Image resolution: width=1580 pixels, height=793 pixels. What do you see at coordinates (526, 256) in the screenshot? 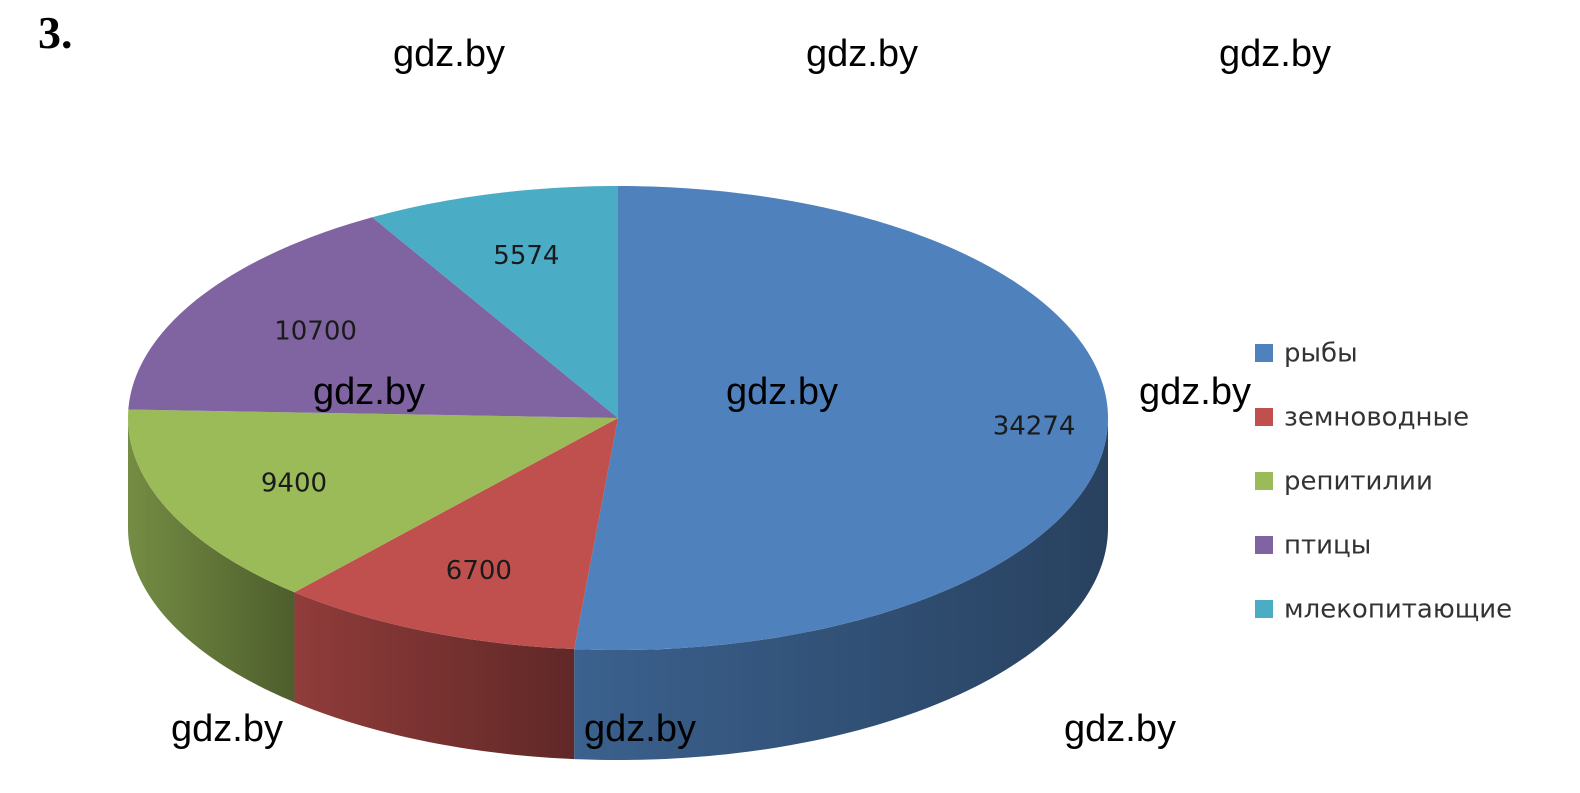
I see `data-label: 5574` at bounding box center [526, 256].